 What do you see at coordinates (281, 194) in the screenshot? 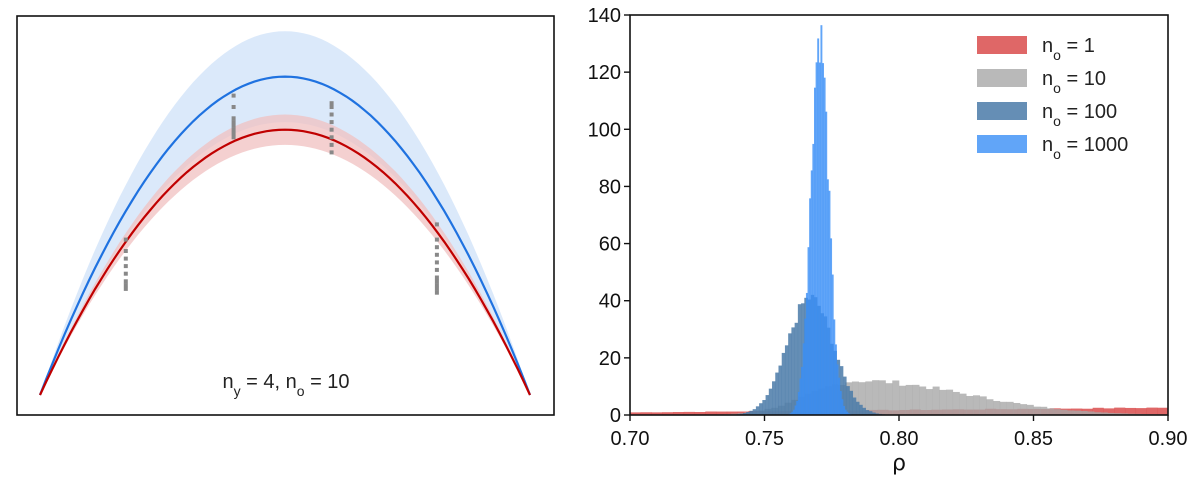
I see `left-points` at bounding box center [281, 194].